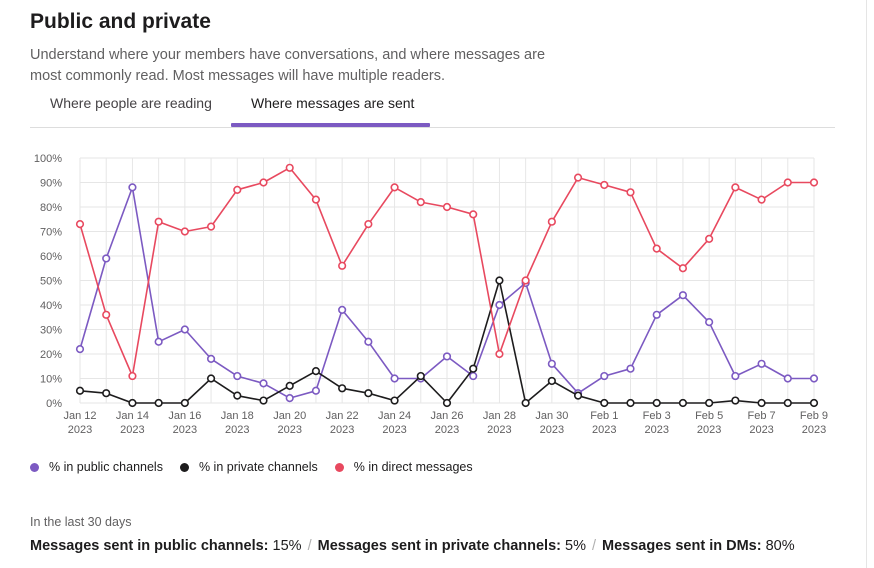 The height and width of the screenshot is (568, 874). What do you see at coordinates (342, 416) in the screenshot?
I see `x-tick-label: Jan 22` at bounding box center [342, 416].